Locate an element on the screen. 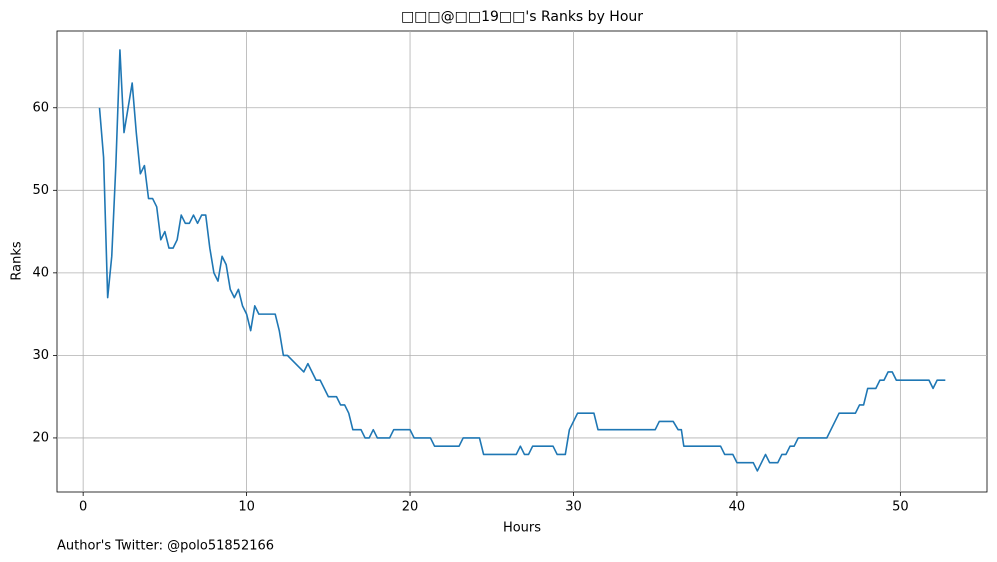  chart-title: □□□@□□19□□'s Ranks by Hour is located at coordinates (522, 17).